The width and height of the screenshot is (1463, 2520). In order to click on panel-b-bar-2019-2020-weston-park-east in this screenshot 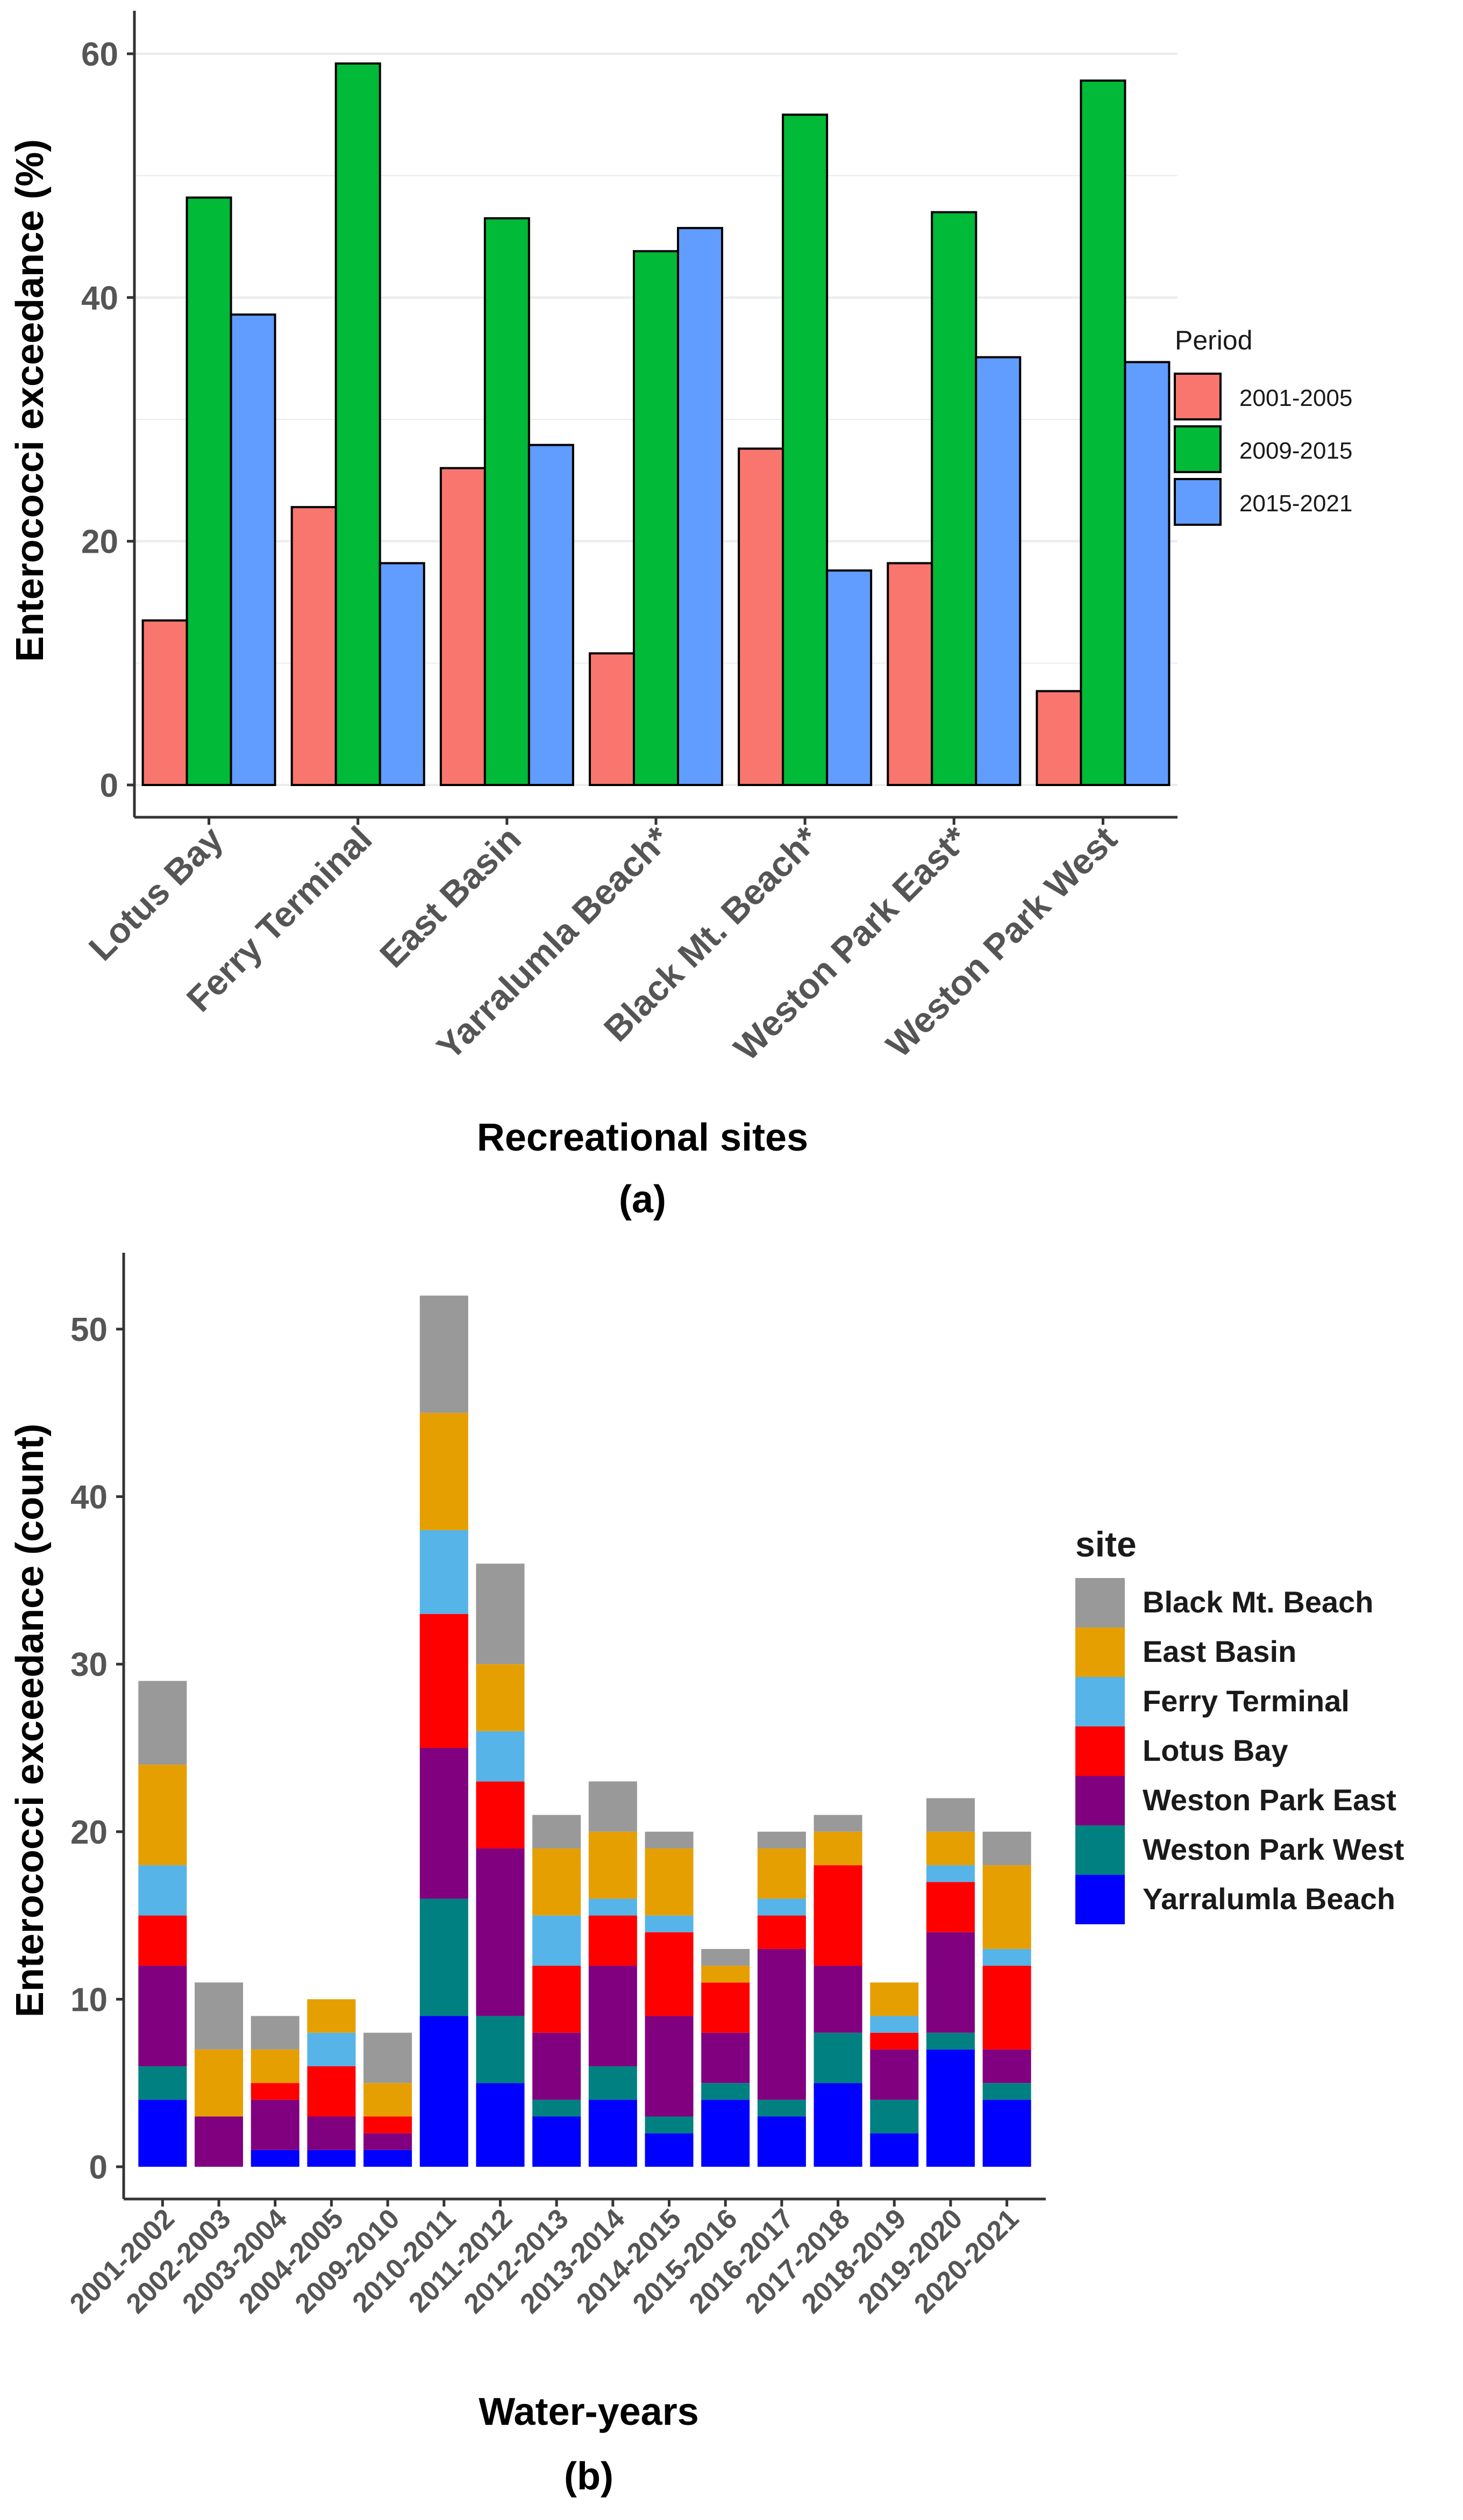, I will do `click(951, 1982)`.